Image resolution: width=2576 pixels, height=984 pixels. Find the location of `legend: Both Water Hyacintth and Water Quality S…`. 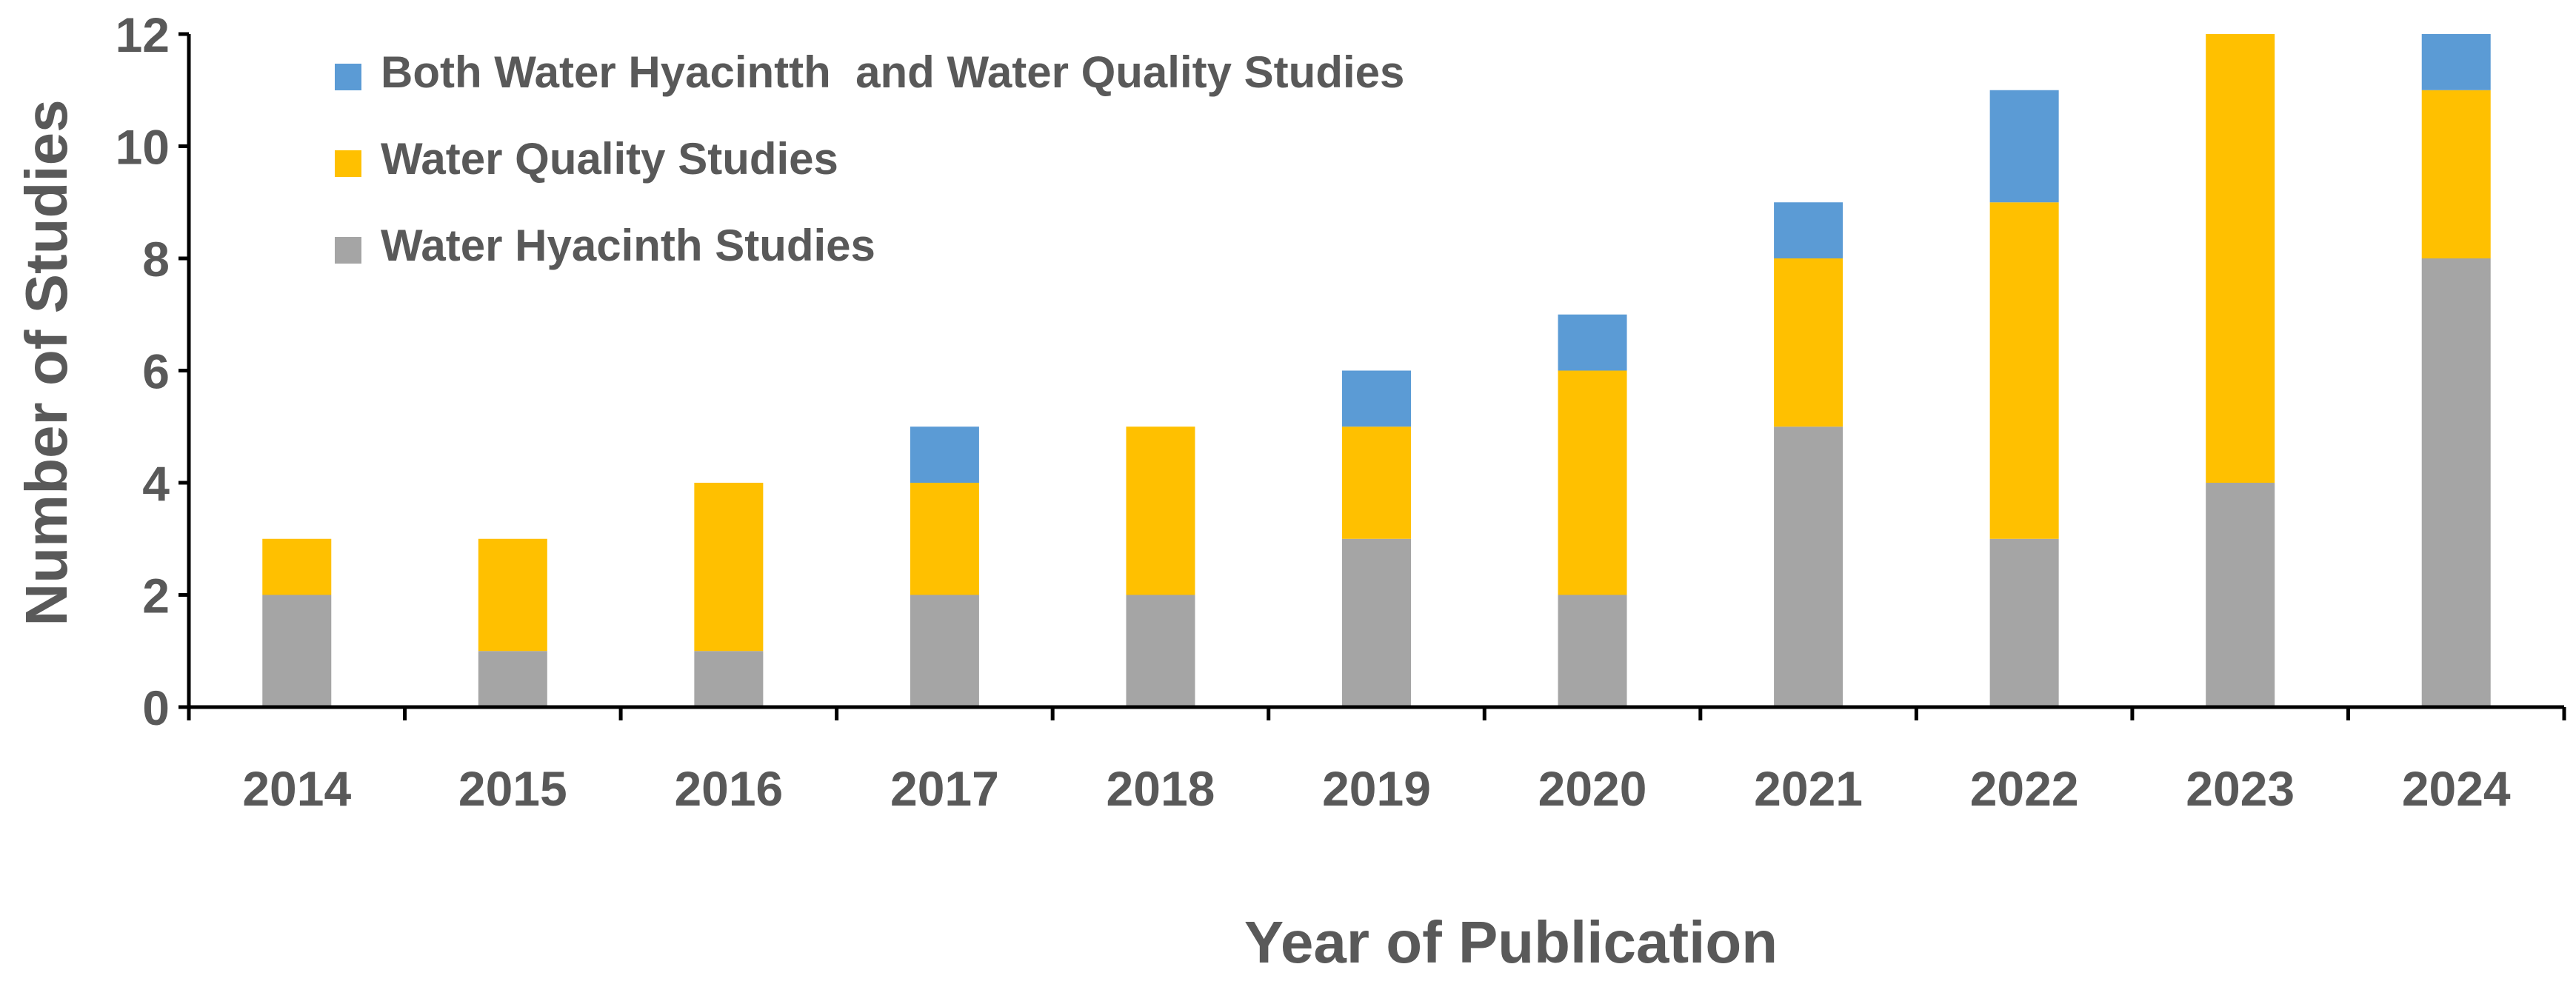

legend: Both Water Hyacintth and Water Quality S… is located at coordinates (869, 158).